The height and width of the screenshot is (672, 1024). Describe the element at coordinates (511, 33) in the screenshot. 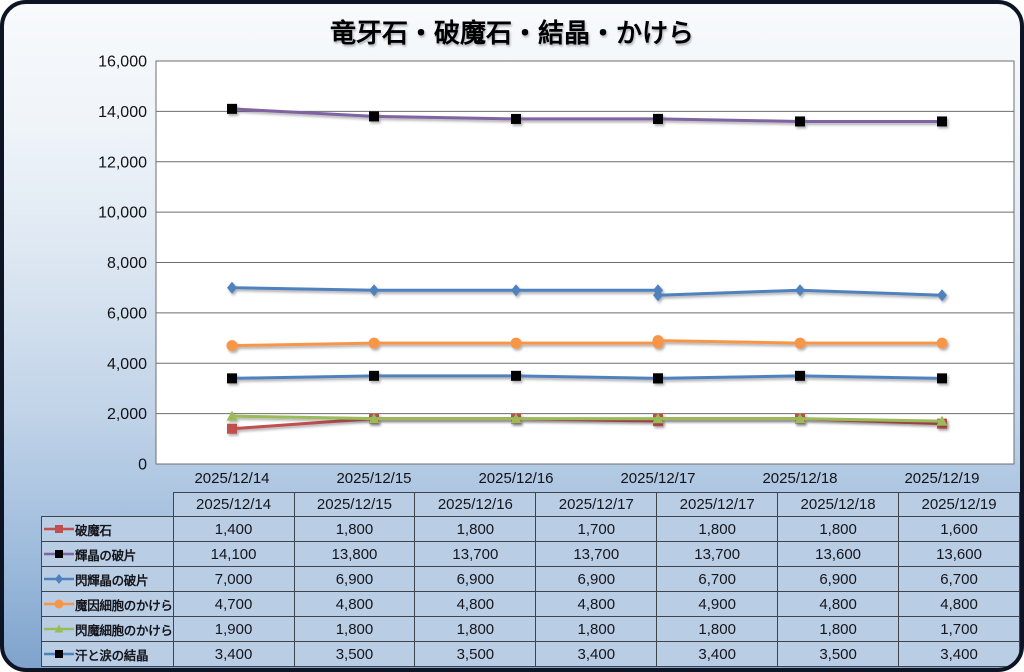

I see `chart-title: 竜牙石・破魔石・結晶・かけら` at that location.